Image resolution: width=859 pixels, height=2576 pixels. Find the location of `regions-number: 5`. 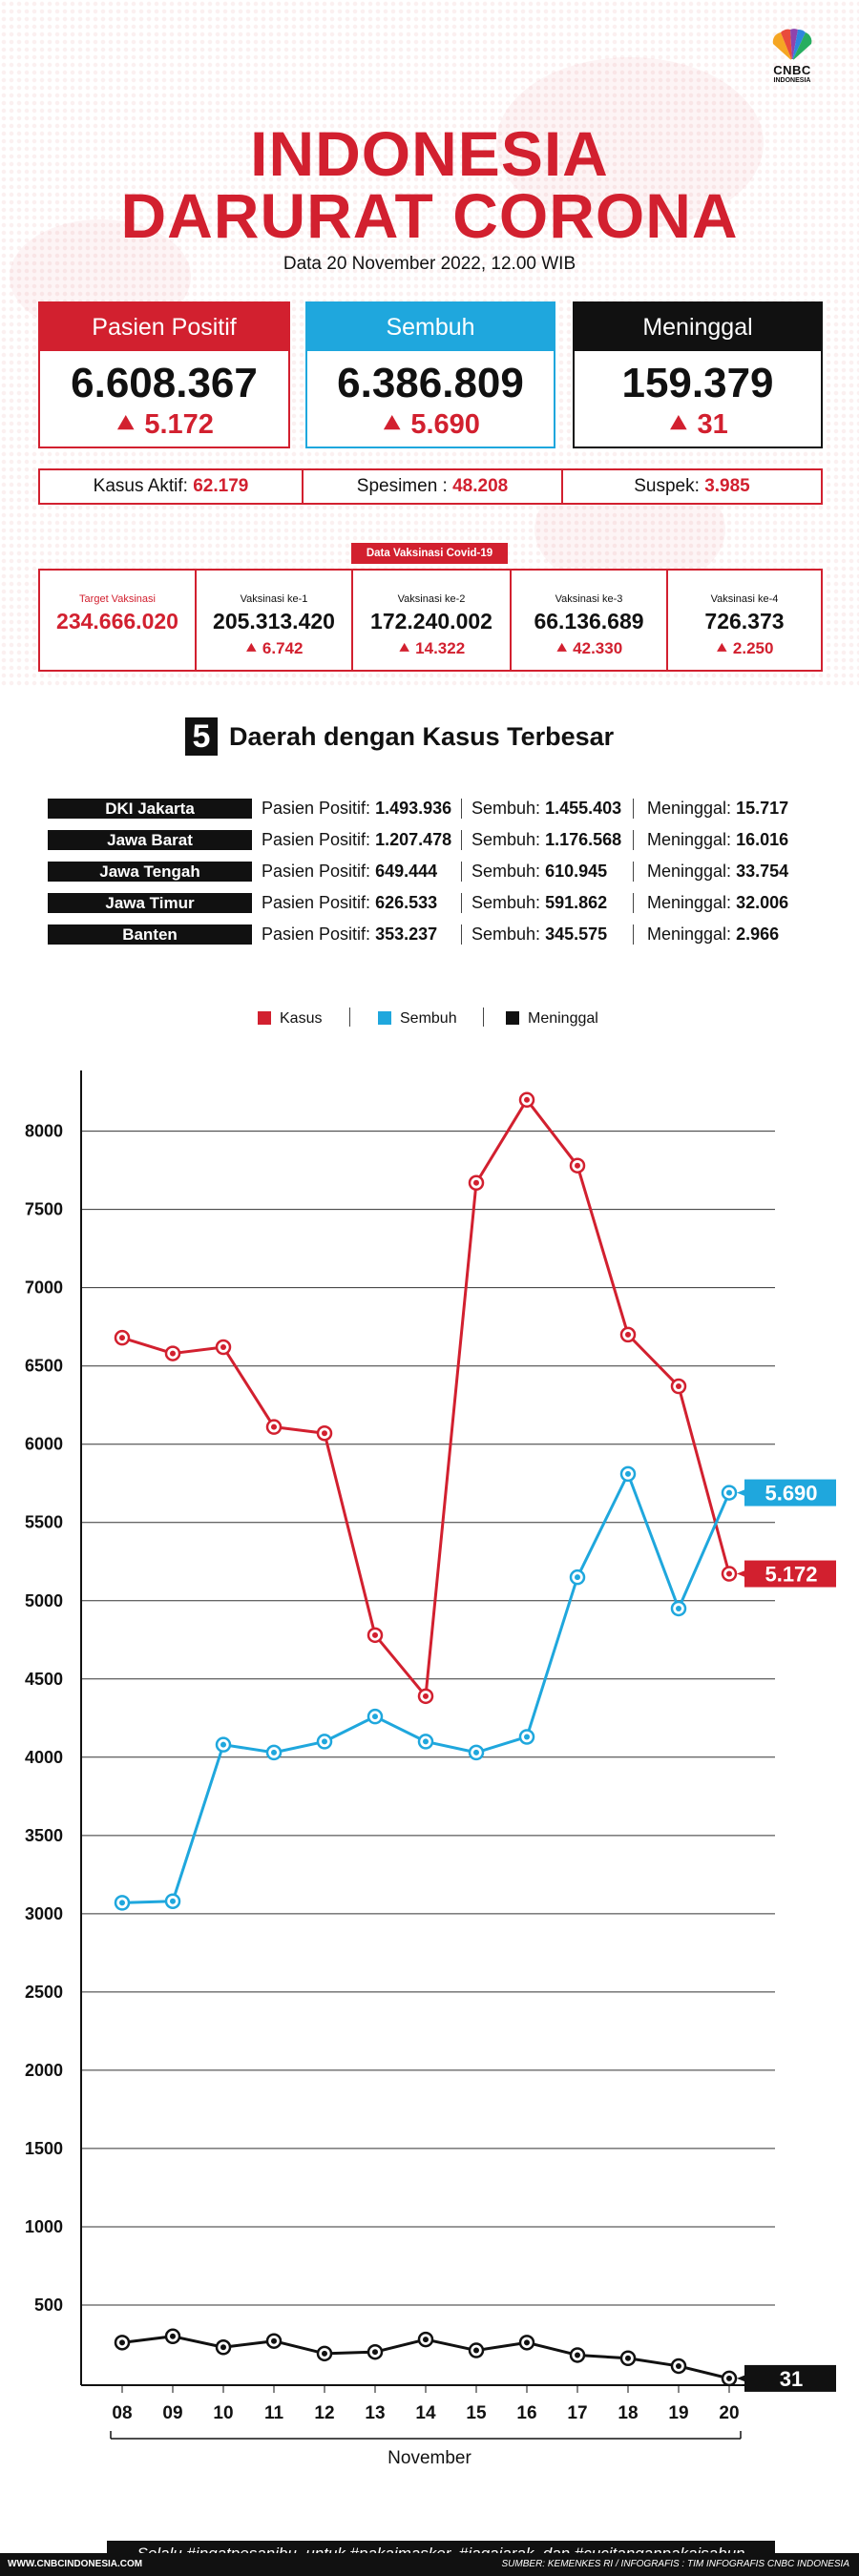

regions-number: 5 is located at coordinates (201, 736).